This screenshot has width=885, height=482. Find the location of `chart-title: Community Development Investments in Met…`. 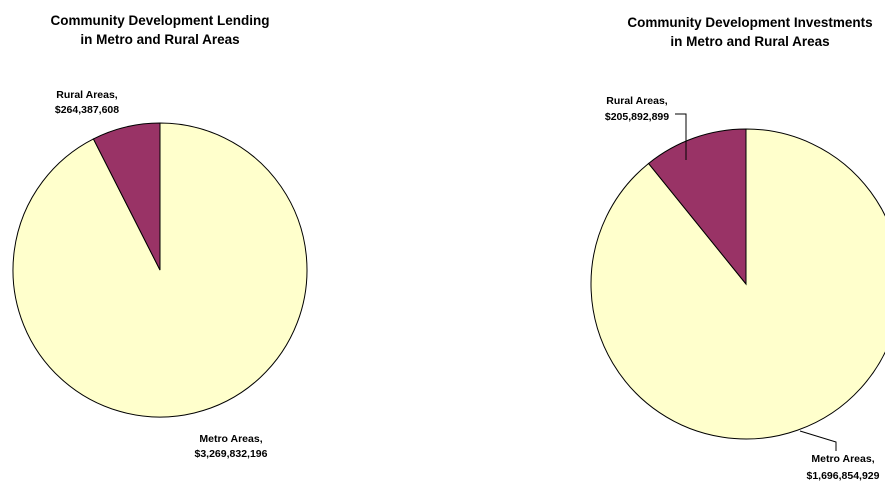

chart-title: Community Development Investments in Met… is located at coordinates (742, 32).